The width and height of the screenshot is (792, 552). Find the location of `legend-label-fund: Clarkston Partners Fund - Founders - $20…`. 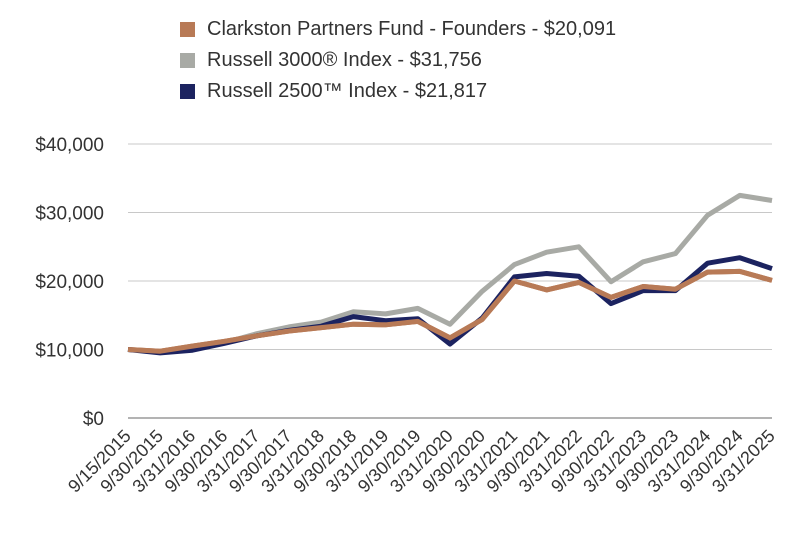

legend-label-fund: Clarkston Partners Fund - Founders - $20… is located at coordinates (412, 29).